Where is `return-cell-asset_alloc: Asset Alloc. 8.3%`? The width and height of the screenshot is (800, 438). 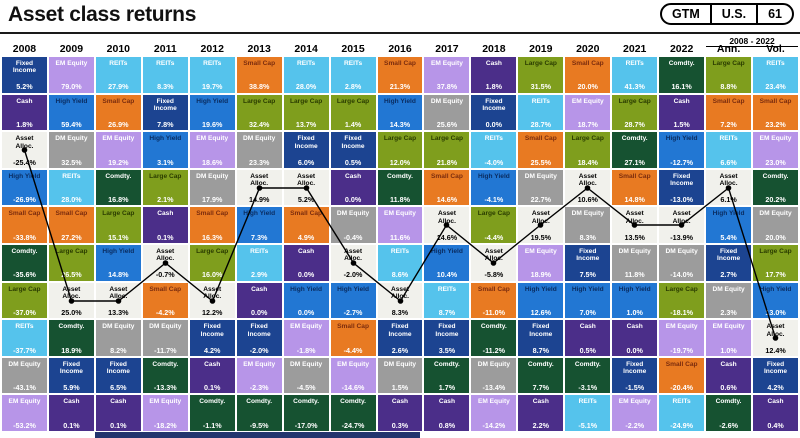
return-cell-asset_alloc: Asset Alloc. 8.3% is located at coordinates (400, 300).